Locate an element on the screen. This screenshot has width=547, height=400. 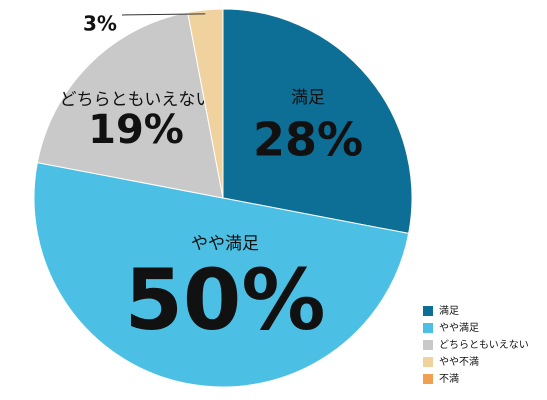
legend-label: やや不満 is located at coordinates (459, 362).